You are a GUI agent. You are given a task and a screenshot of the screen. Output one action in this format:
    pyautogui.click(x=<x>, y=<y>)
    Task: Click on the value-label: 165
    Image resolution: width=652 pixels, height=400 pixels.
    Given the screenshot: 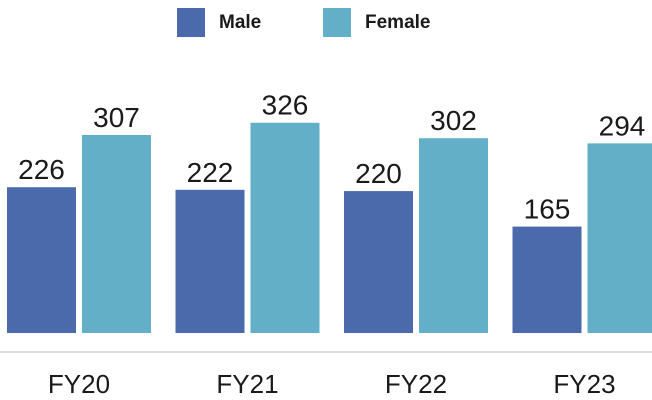 What is the action you would take?
    pyautogui.click(x=547, y=209)
    